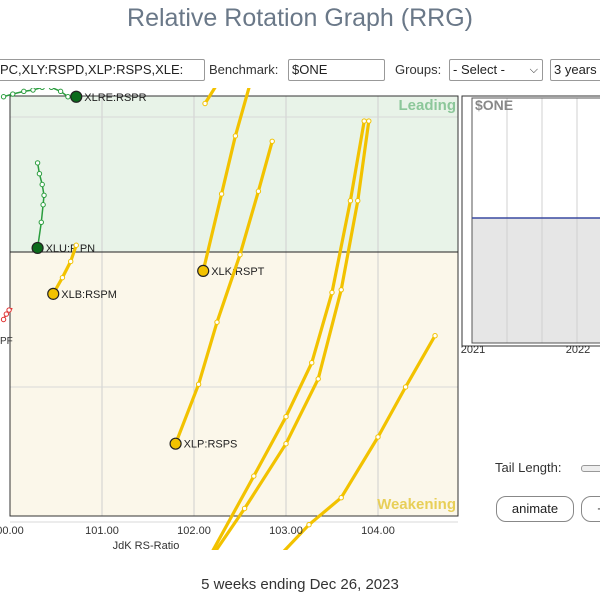 The height and width of the screenshot is (600, 600). I want to click on quadrant-label-leading: Leading, so click(427, 105).